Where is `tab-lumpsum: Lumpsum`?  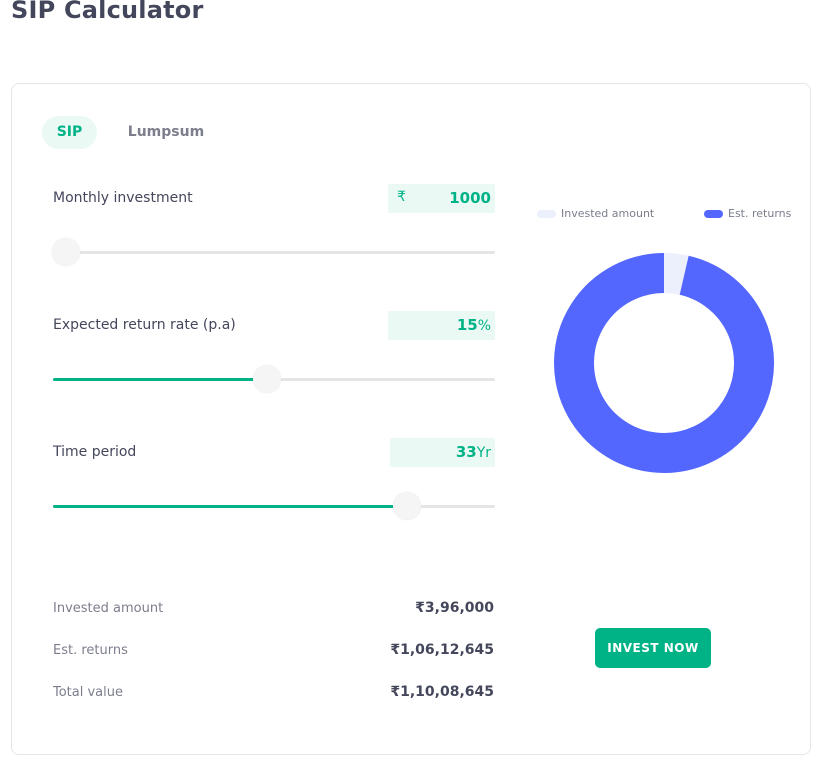
tab-lumpsum: Lumpsum is located at coordinates (166, 132).